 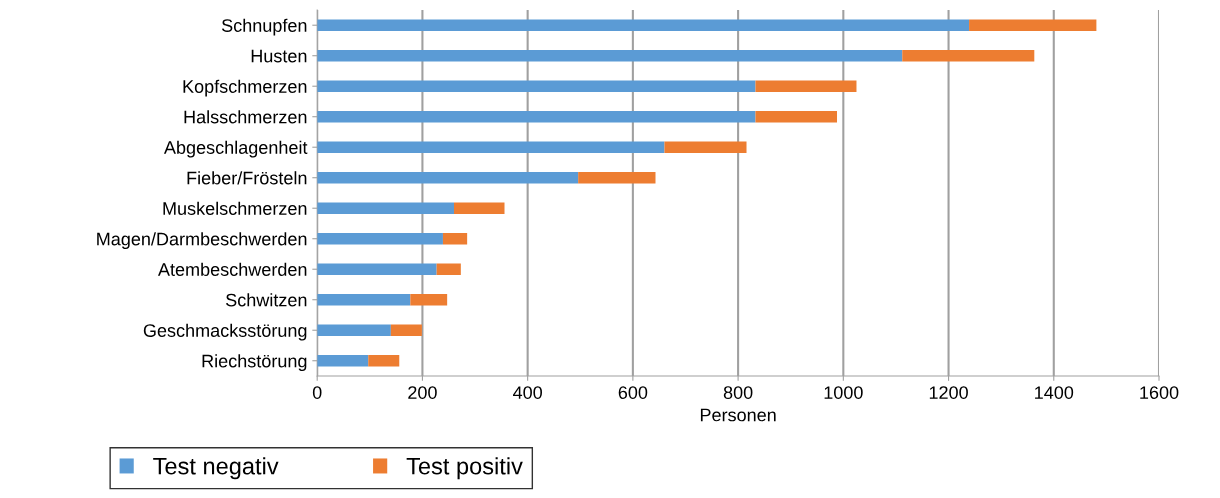 I want to click on y-tick-label: Riechstörung, so click(x=254, y=363).